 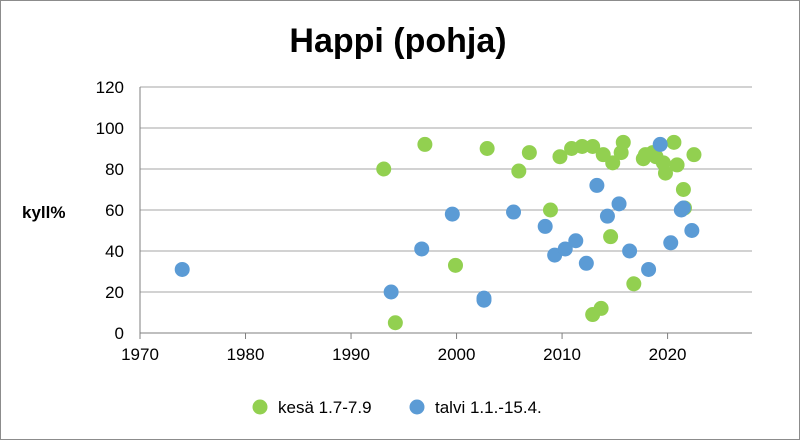 What do you see at coordinates (246, 354) in the screenshot?
I see `x-tick-label-1980: 1980` at bounding box center [246, 354].